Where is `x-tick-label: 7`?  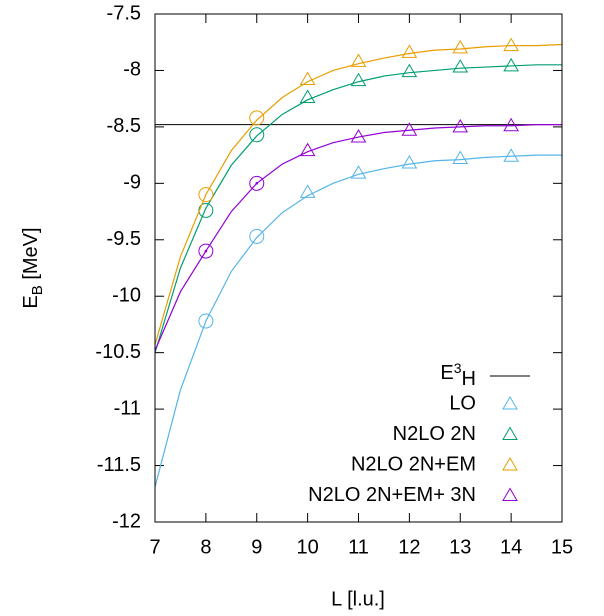 x-tick-label: 7 is located at coordinates (154, 547).